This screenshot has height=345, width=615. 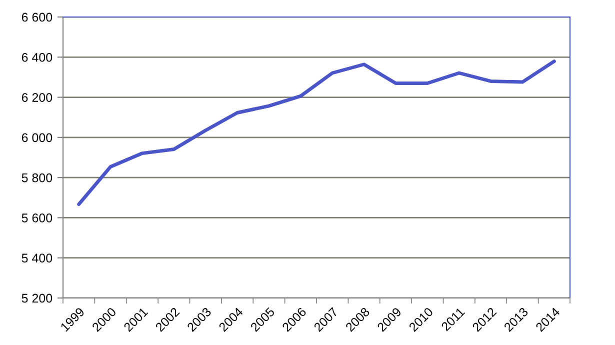 What do you see at coordinates (37, 57) in the screenshot?
I see `y-tick-label: 6 400` at bounding box center [37, 57].